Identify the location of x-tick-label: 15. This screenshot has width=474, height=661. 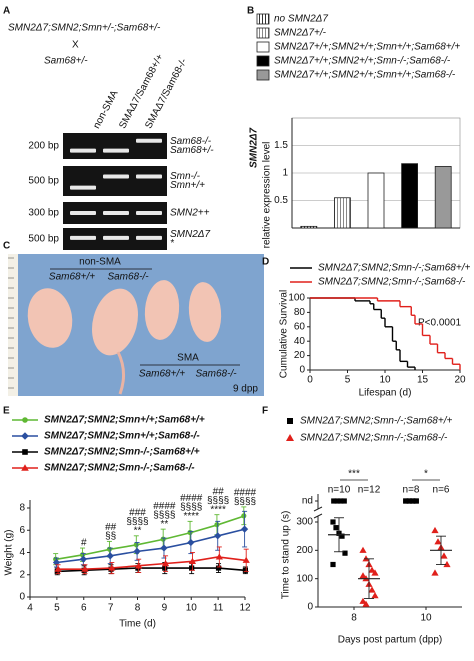
(423, 380).